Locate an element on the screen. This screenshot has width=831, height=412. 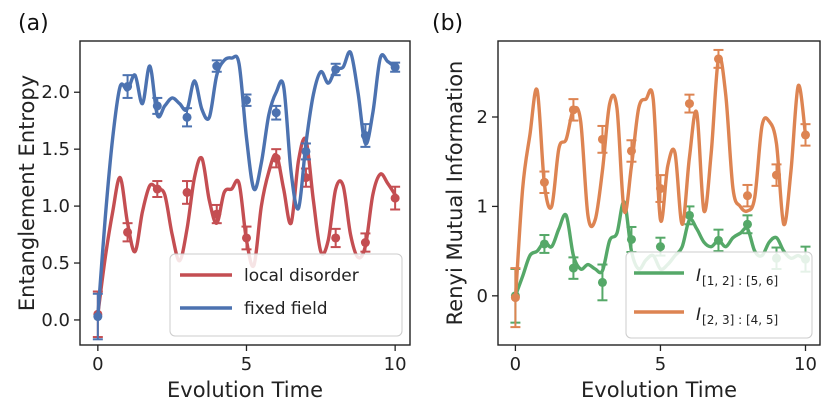
panel-b-xtick-label-0: 0 is located at coordinates (515, 364).